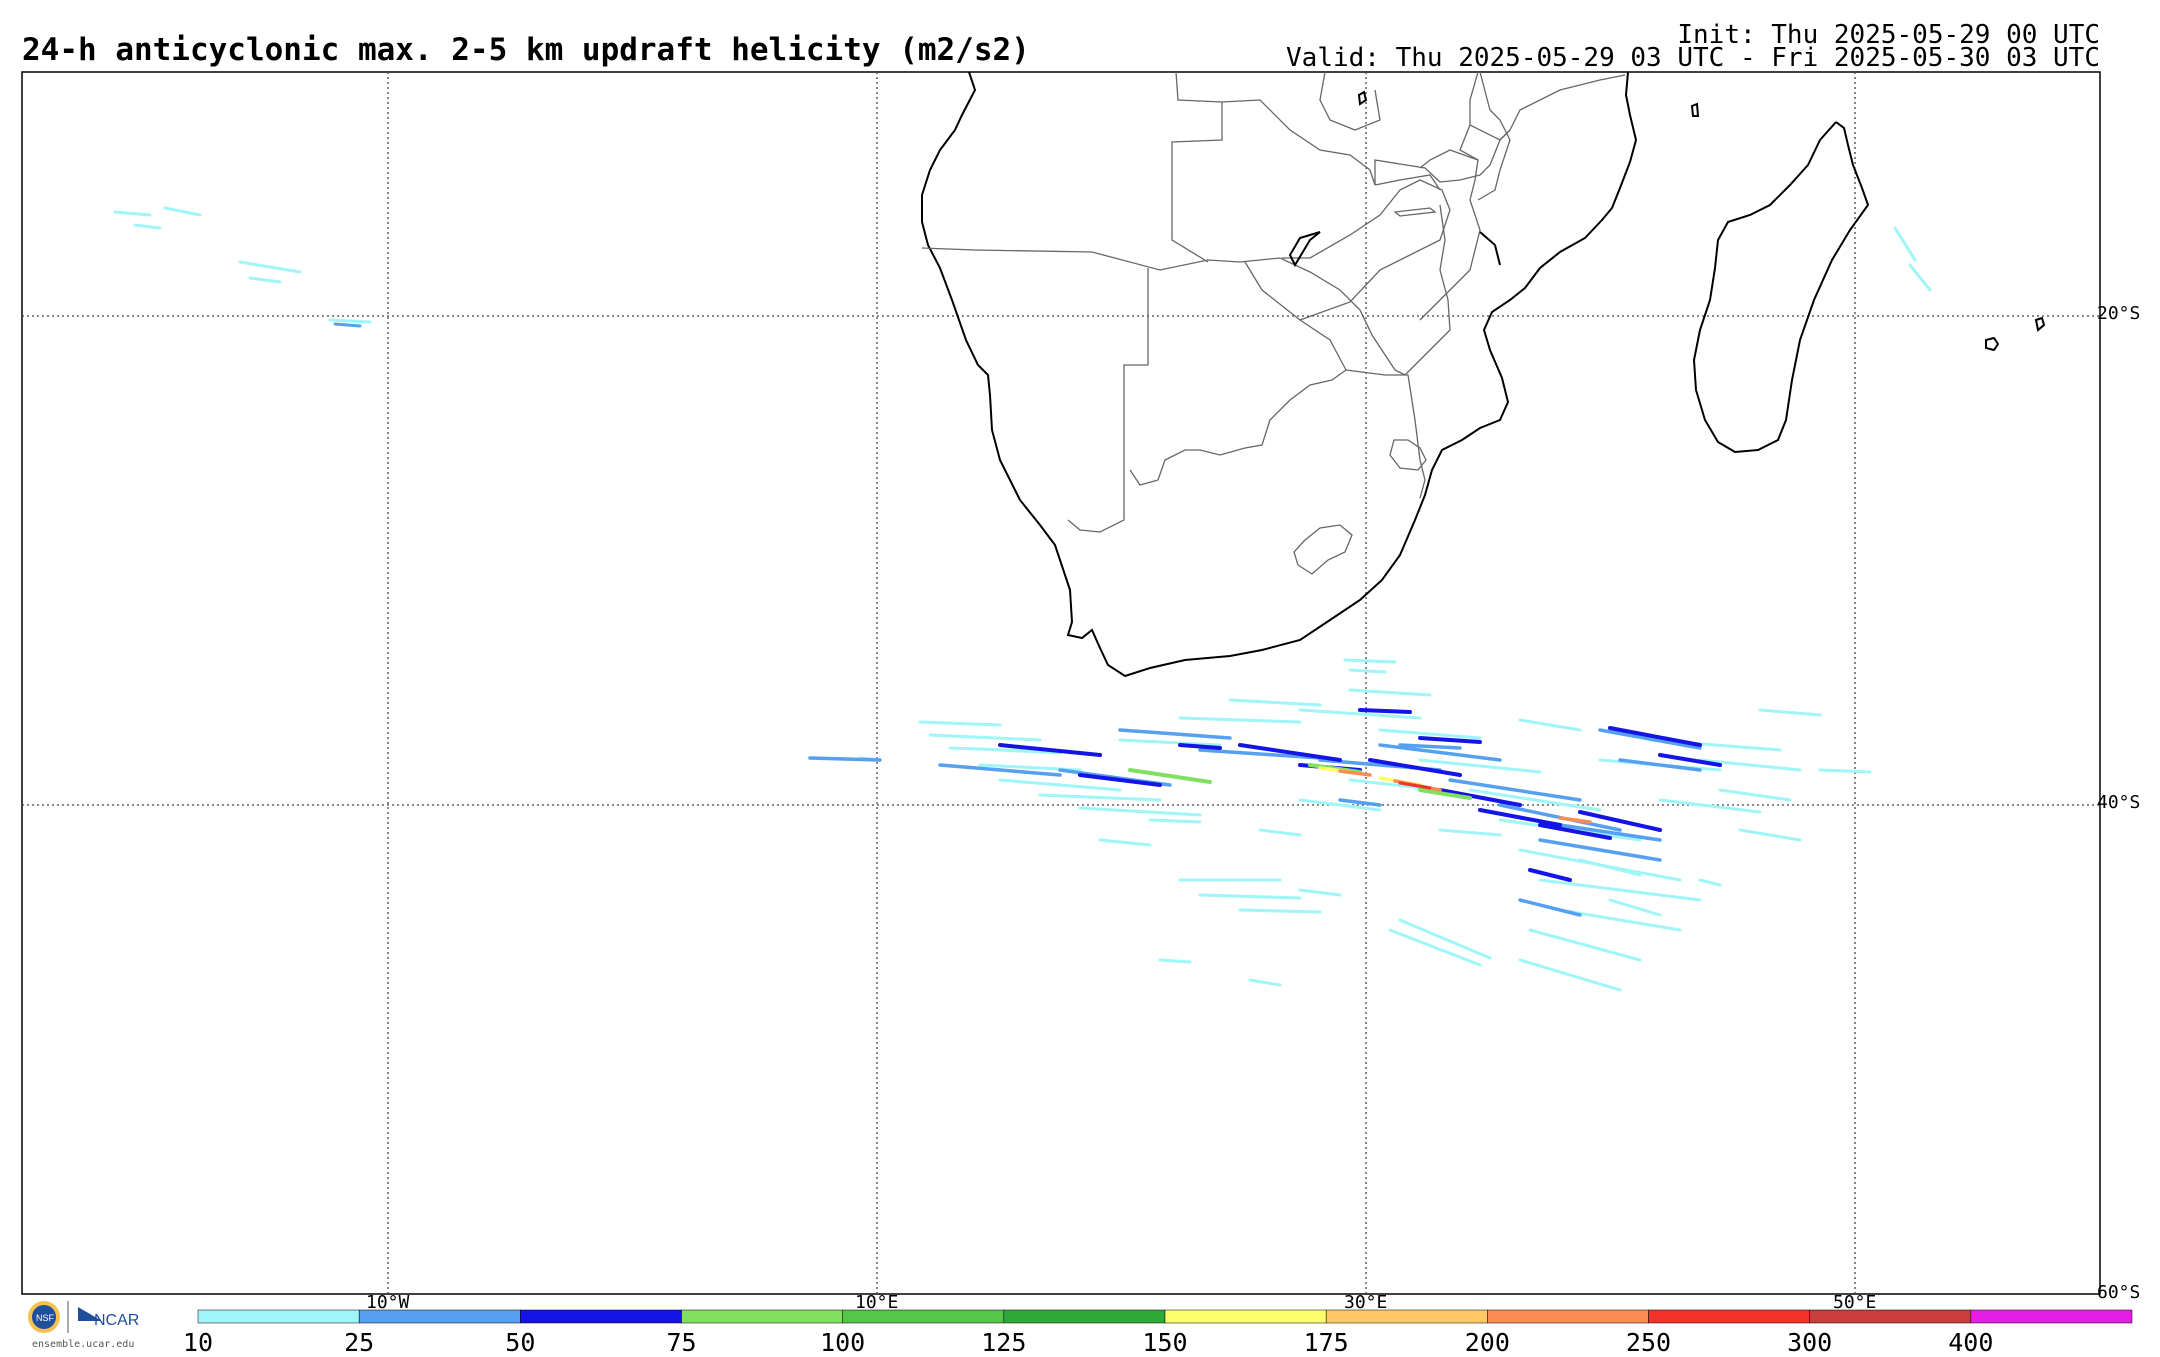 Image resolution: width=2160 pixels, height=1357 pixels. Describe the element at coordinates (116, 1320) in the screenshot. I see `logo-org: NCAR` at that location.